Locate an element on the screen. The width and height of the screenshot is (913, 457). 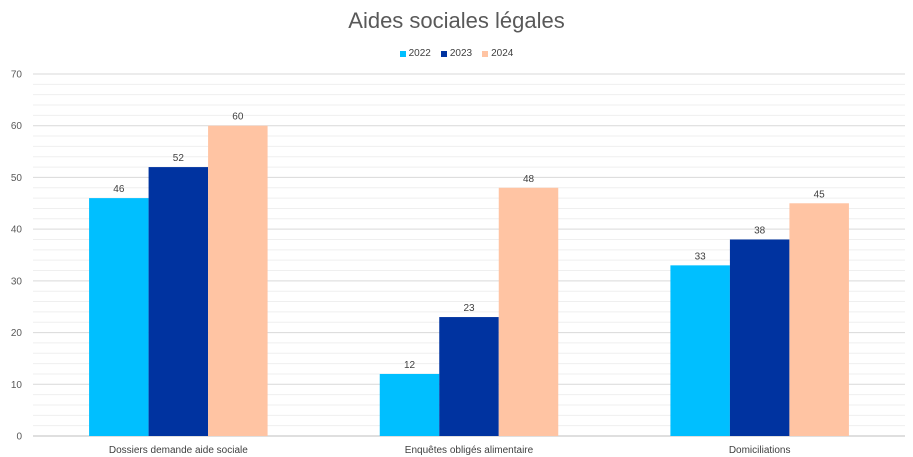
data-label: 60 is located at coordinates (238, 117).